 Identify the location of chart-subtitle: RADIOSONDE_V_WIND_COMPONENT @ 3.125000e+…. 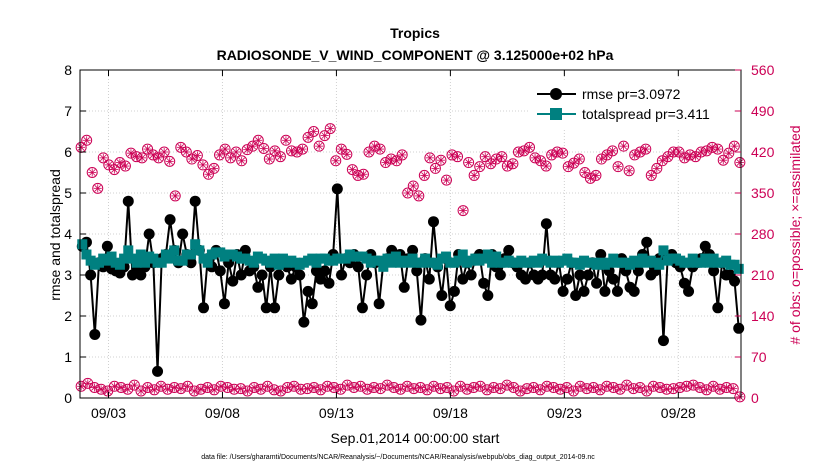
(415, 55).